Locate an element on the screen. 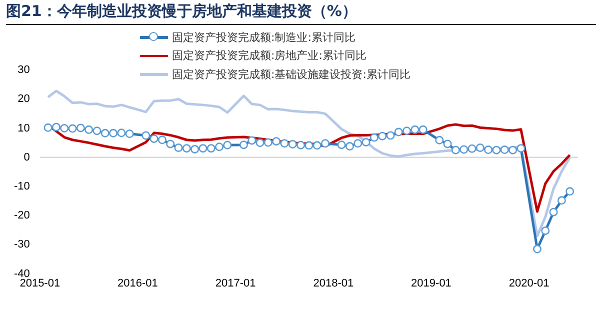 This screenshot has height=320, width=603. y-tick-label: -30 is located at coordinates (22, 244).